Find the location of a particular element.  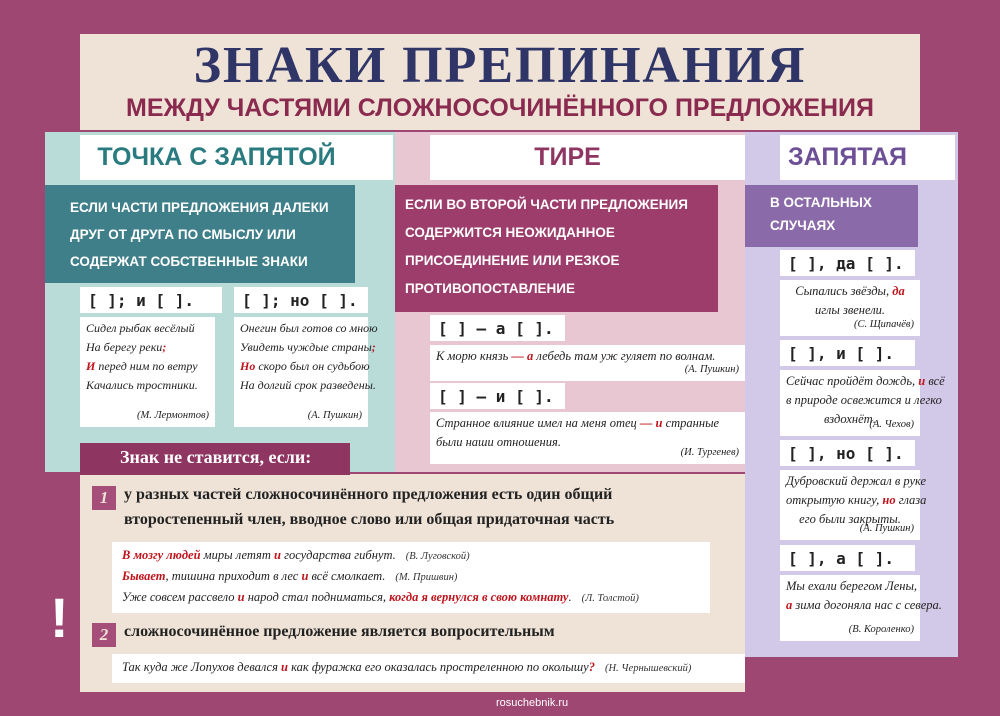

example-author: (В. Короленко) is located at coordinates (881, 629).